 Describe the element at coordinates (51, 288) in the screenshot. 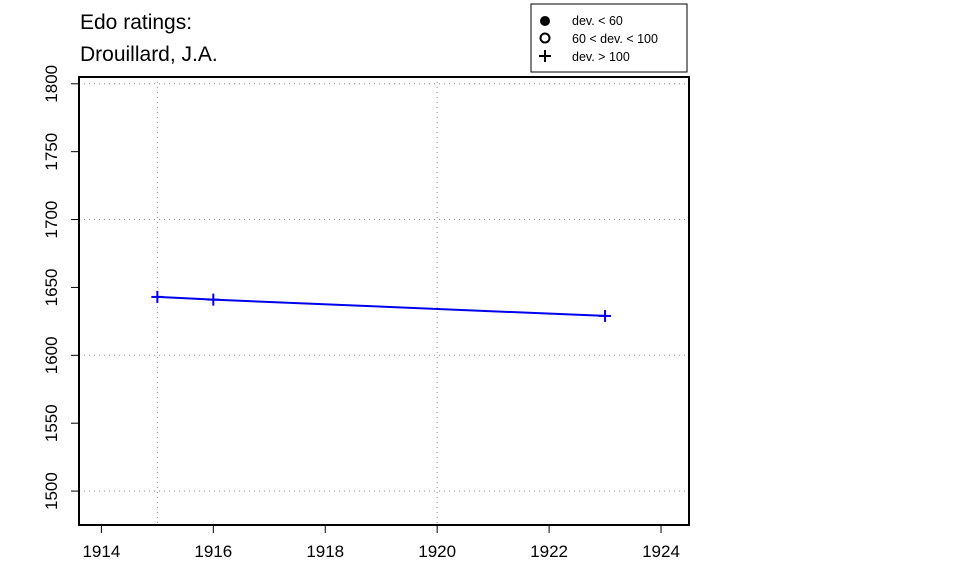

I see `y-tick-label: 1650` at that location.